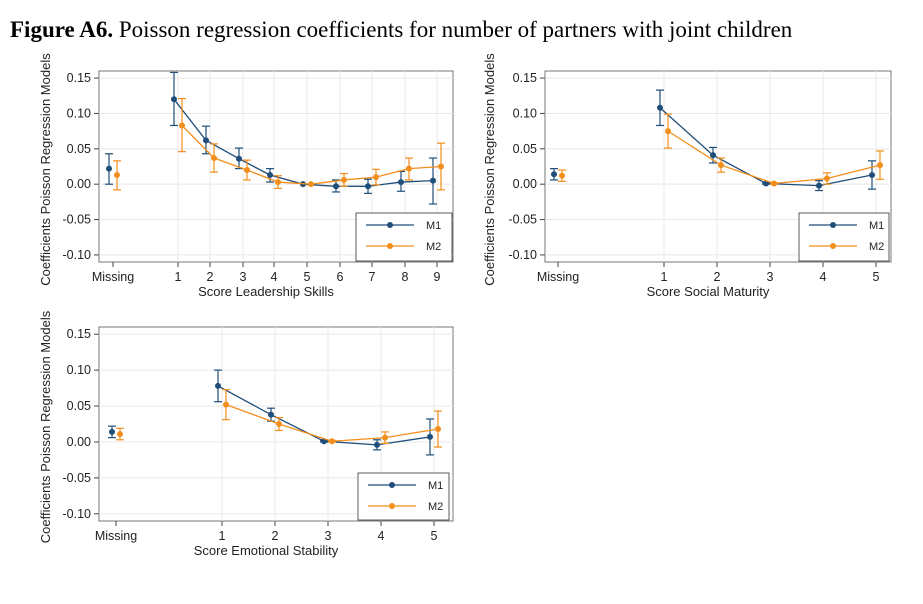 The height and width of the screenshot is (604, 923). Describe the element at coordinates (372, 277) in the screenshot. I see `x-tick-label: 7` at that location.